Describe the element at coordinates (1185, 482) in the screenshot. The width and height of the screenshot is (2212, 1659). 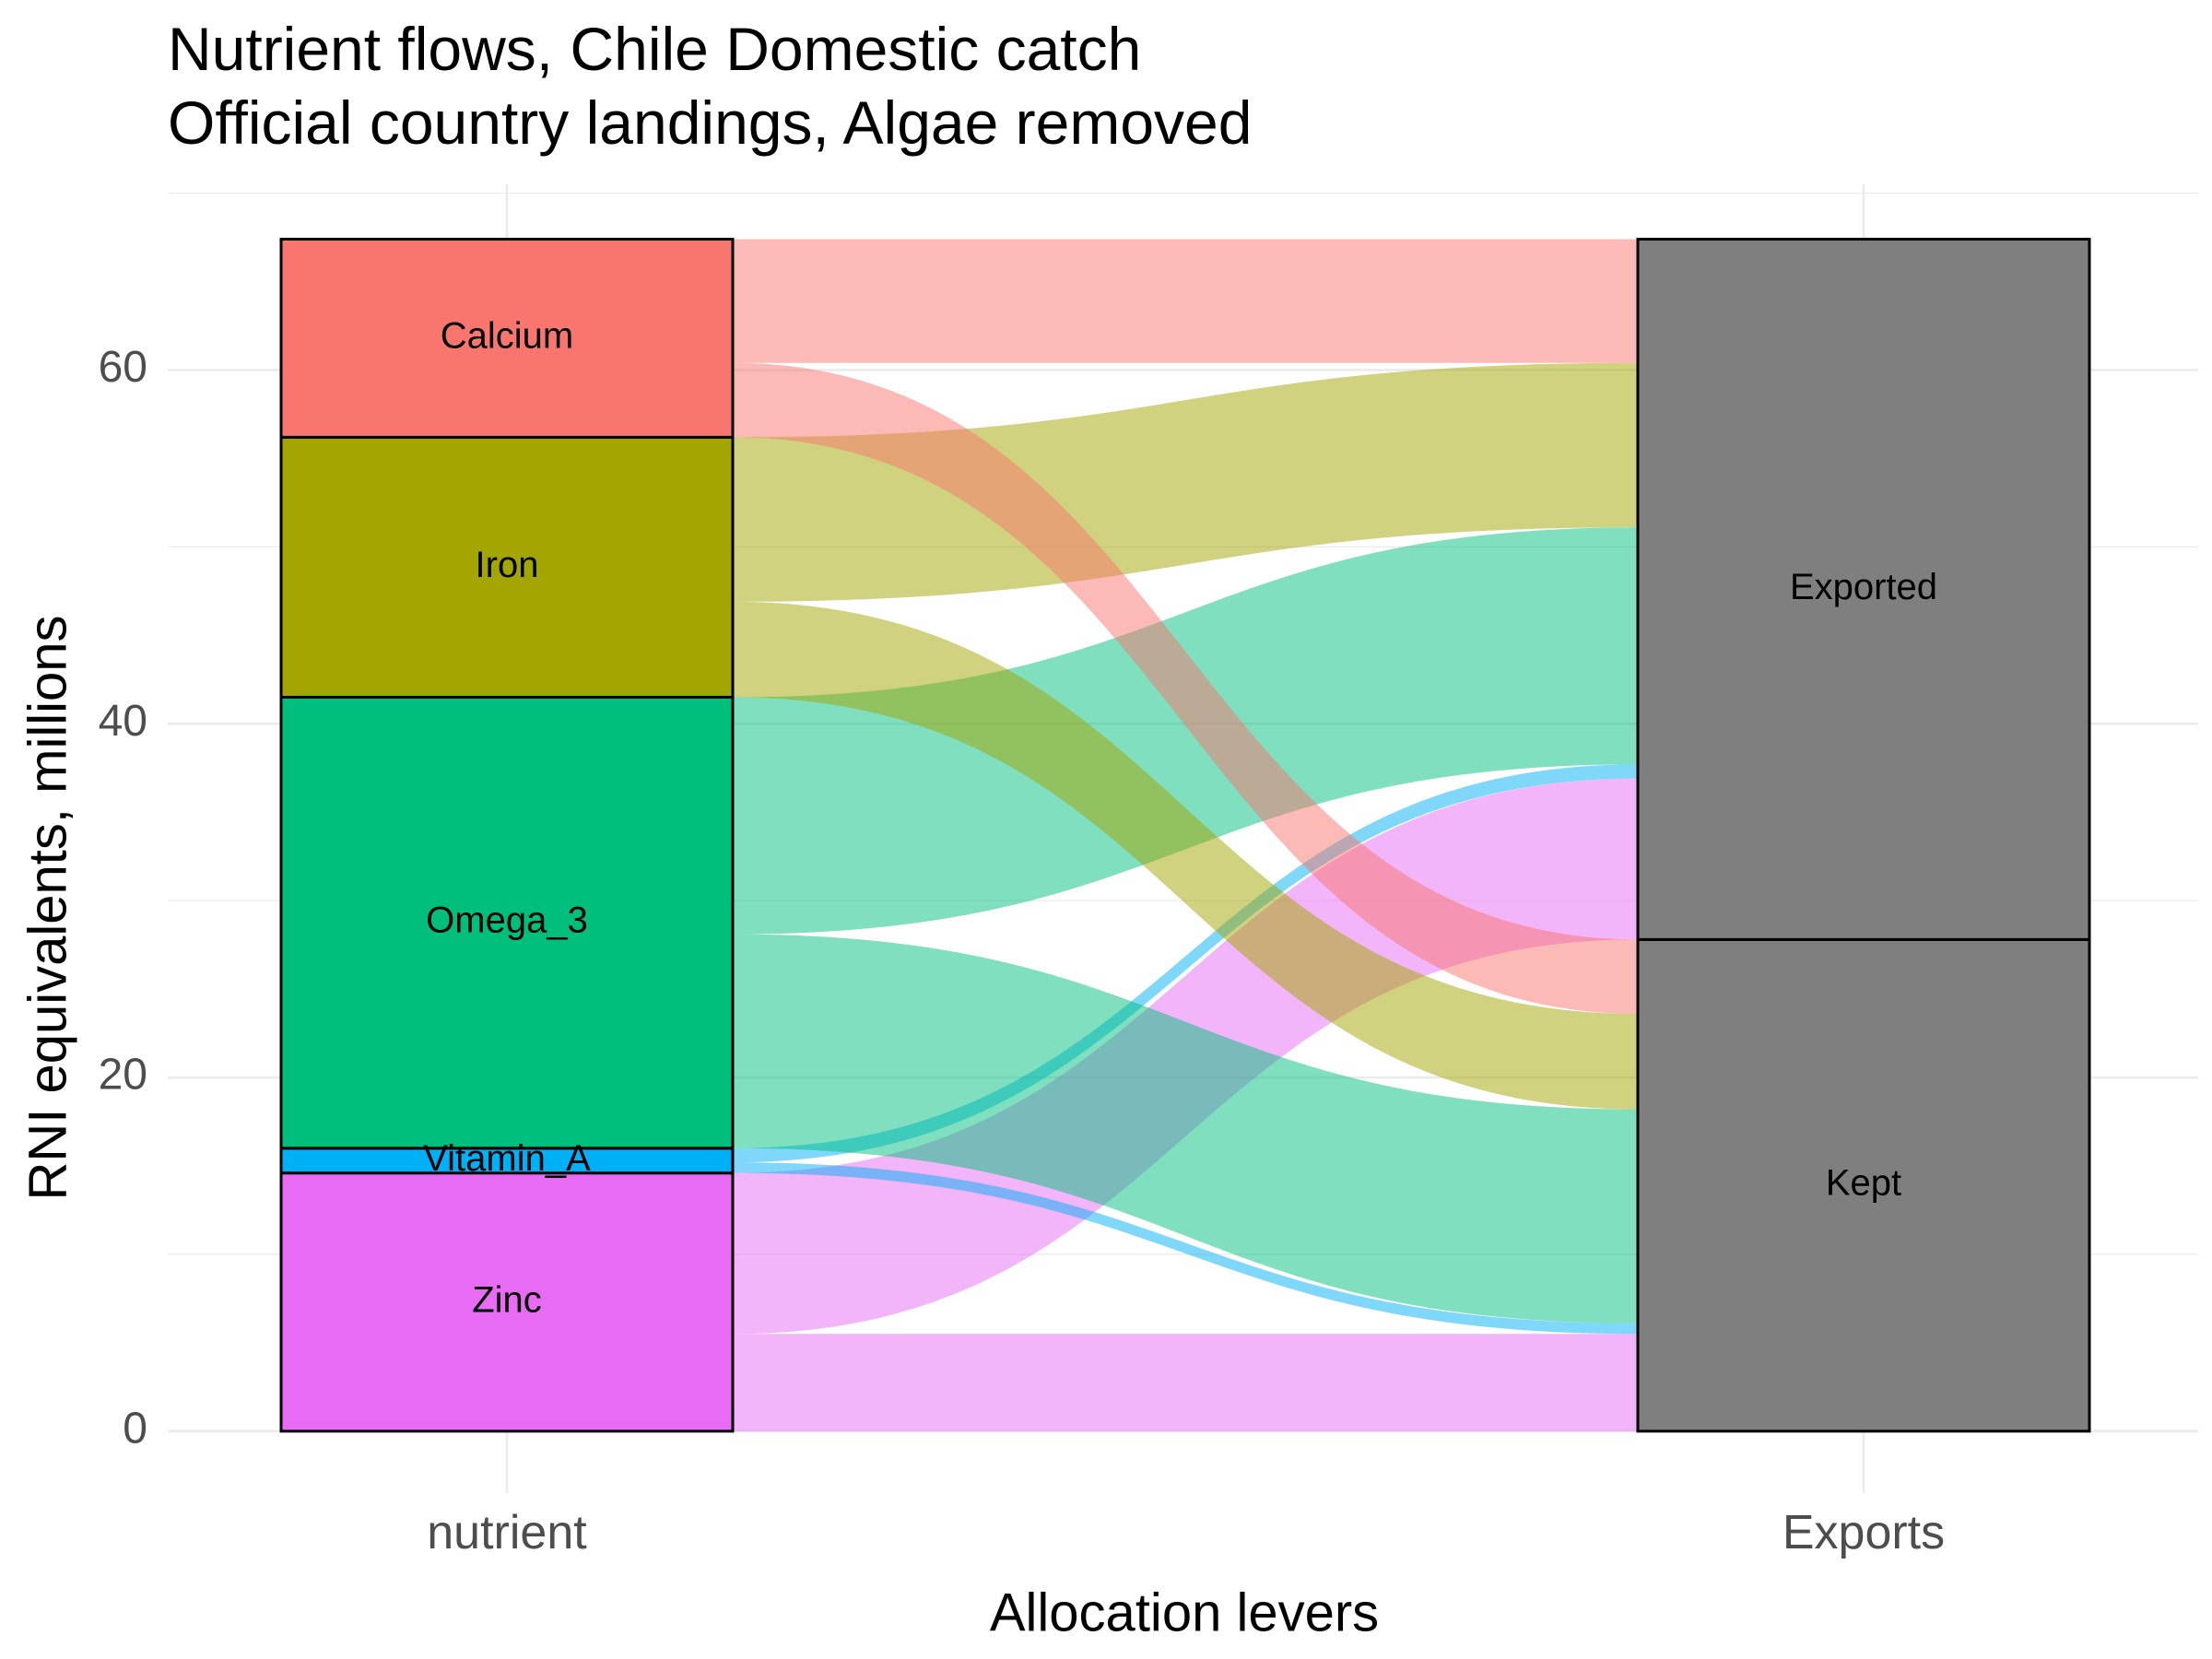
I see `flow-iron-to-exported` at that location.